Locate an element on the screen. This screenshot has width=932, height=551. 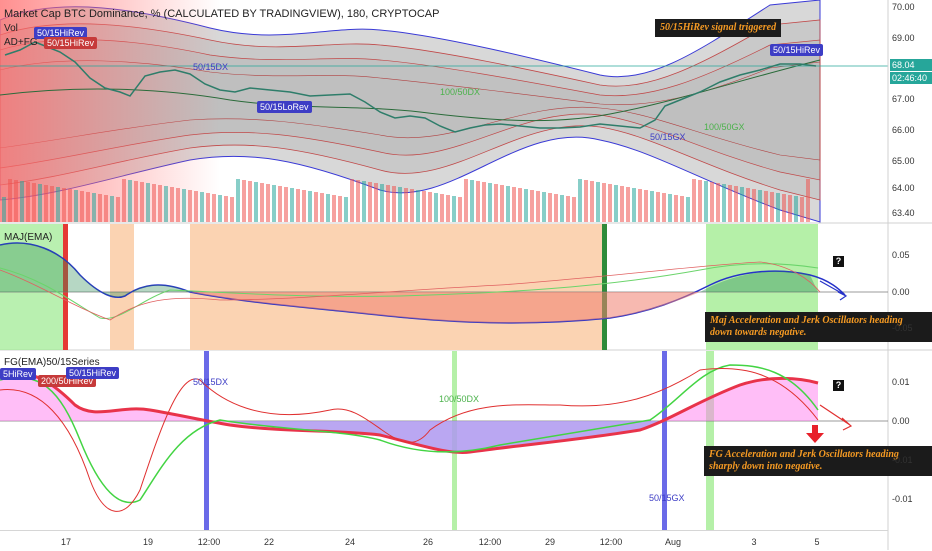
axis-tick: 65.00 is located at coordinates (903, 161).